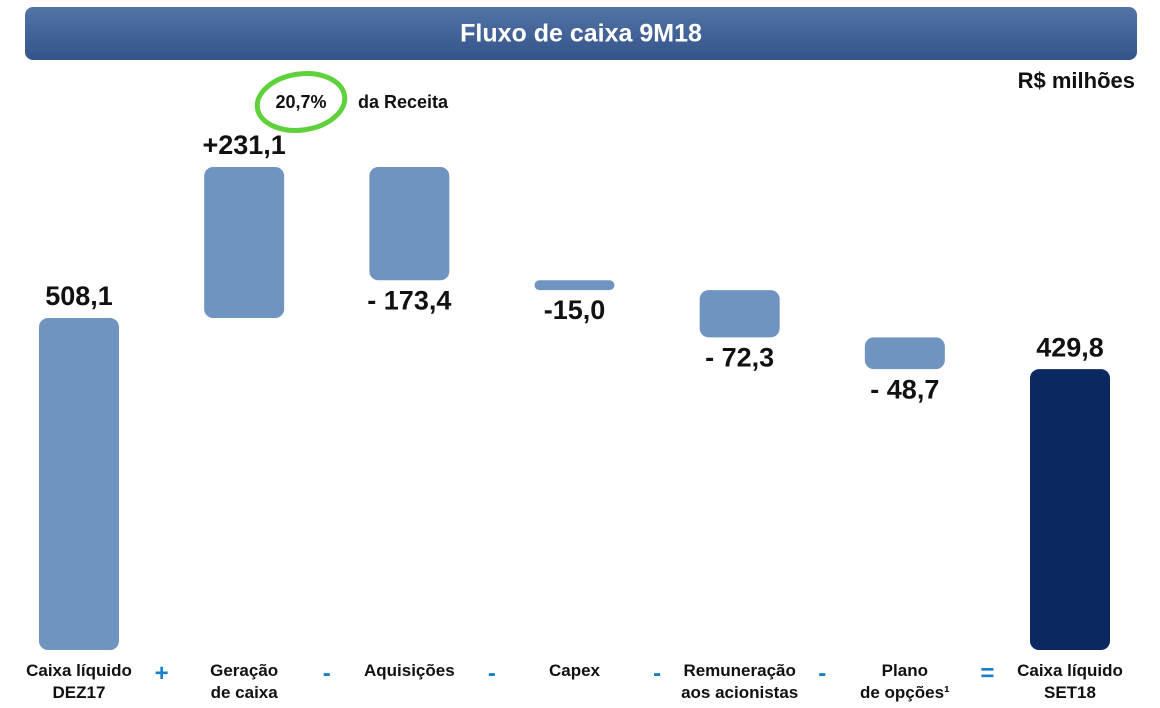 The image size is (1160, 708). What do you see at coordinates (243, 145) in the screenshot?
I see `value-label: +231,1` at bounding box center [243, 145].